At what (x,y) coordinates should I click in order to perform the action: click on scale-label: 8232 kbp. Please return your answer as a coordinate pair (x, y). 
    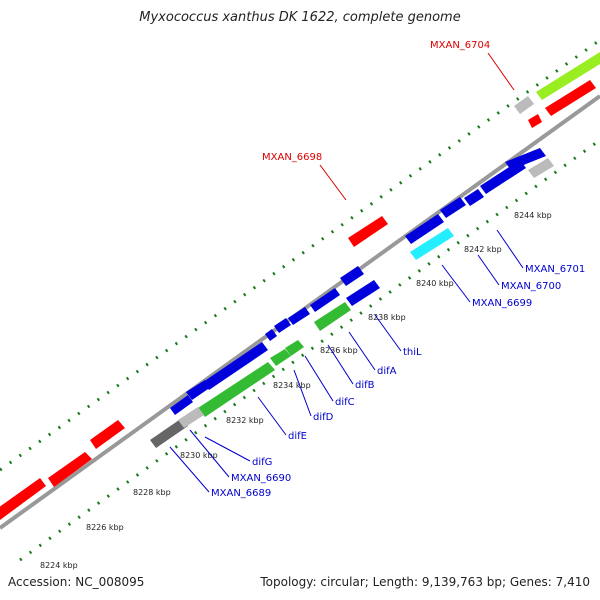
    Looking at the image, I should click on (245, 420).